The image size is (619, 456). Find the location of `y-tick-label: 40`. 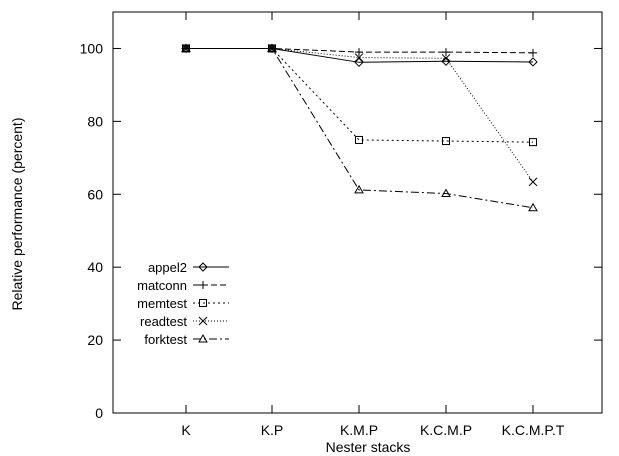

y-tick-label: 40 is located at coordinates (95, 267).